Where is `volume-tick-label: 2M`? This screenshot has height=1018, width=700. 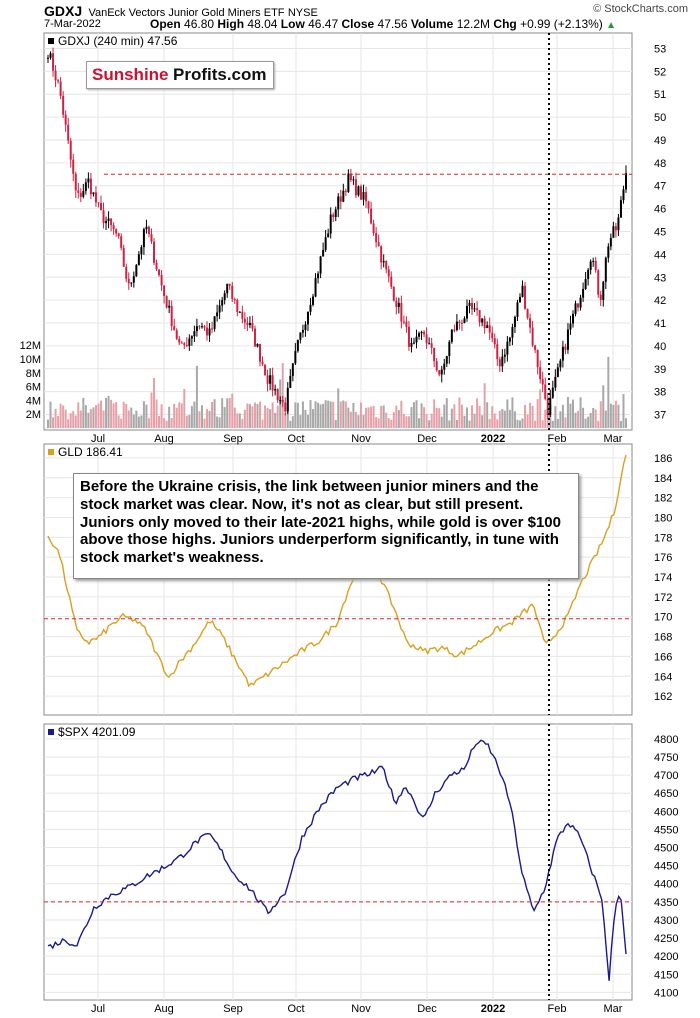 volume-tick-label: 2M is located at coordinates (33, 415).